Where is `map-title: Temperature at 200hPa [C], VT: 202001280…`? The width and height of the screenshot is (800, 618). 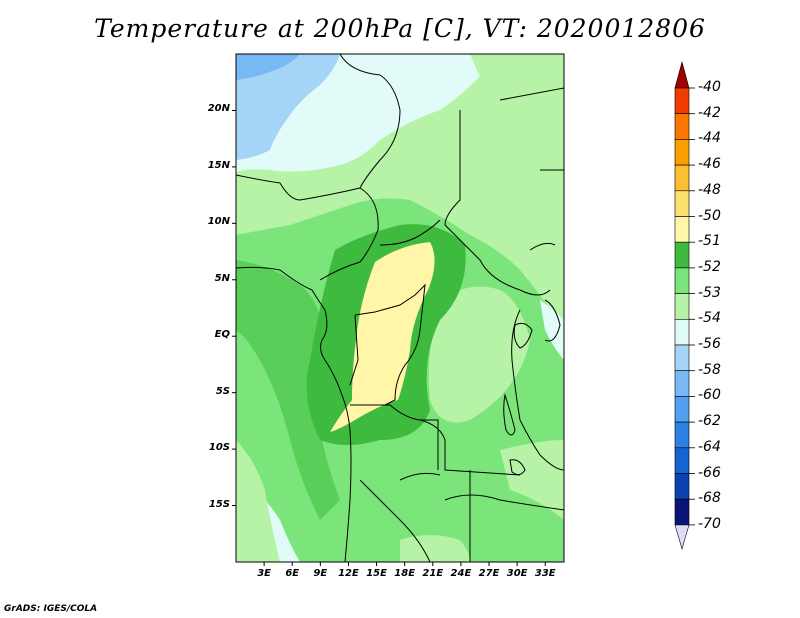 map-title: Temperature at 200hPa [C], VT: 202001280… is located at coordinates (400, 28).